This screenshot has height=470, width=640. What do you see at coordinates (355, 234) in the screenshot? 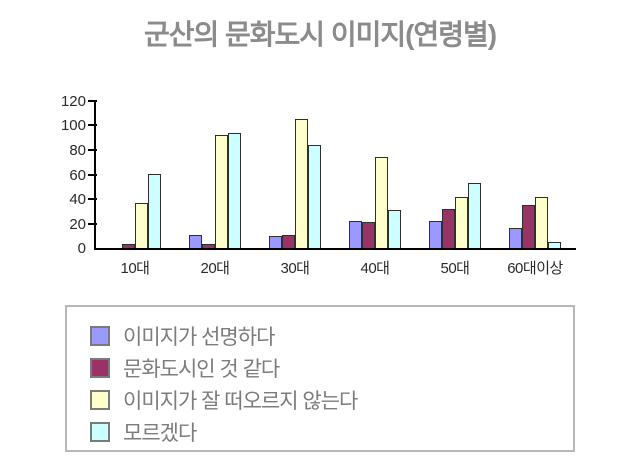
I see `bar-series1-40대` at bounding box center [355, 234].